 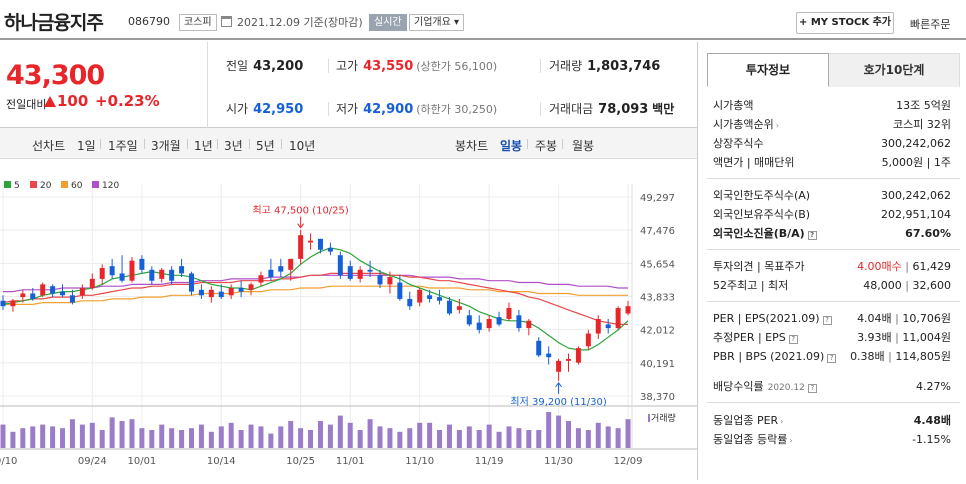 What do you see at coordinates (583, 146) in the screenshot?
I see `candle-monthly: 월봉` at bounding box center [583, 146].